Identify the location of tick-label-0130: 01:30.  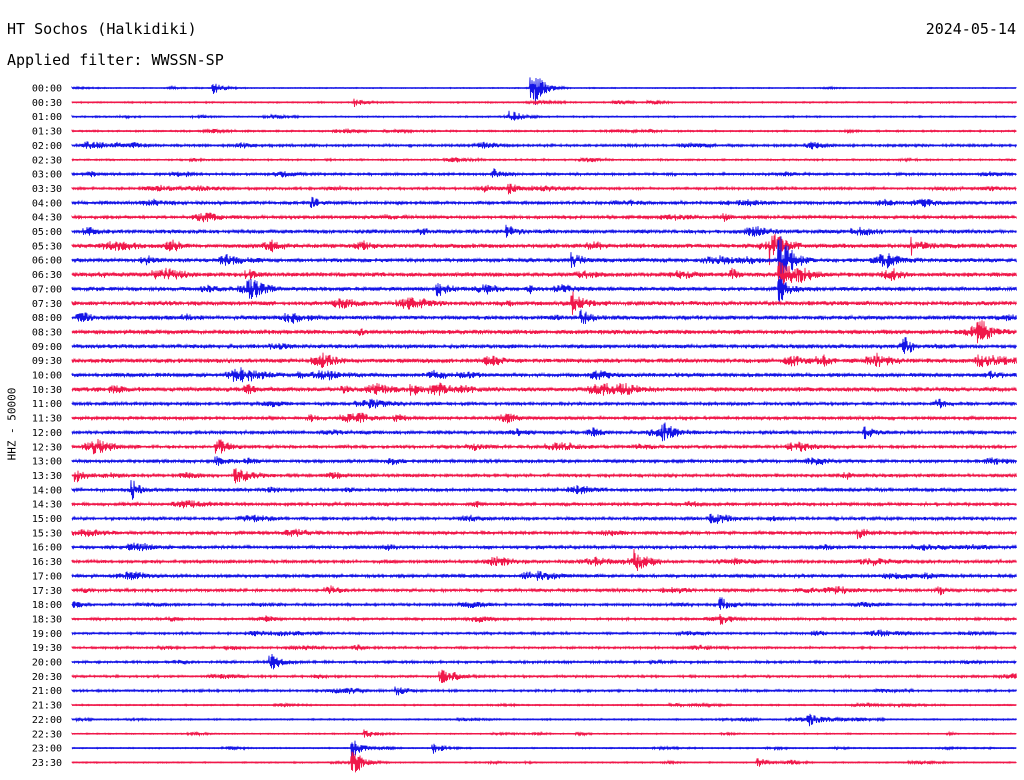
(47, 132).